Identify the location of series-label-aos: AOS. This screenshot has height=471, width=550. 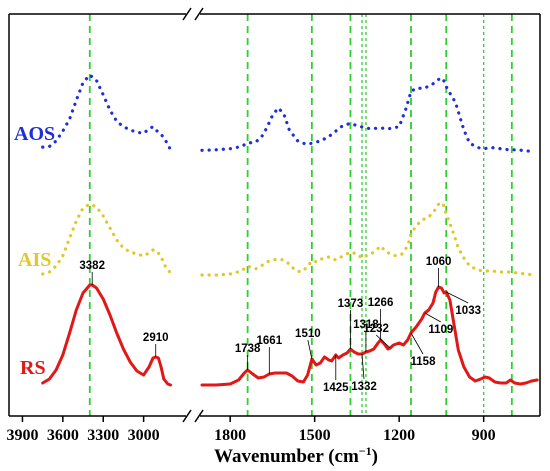
(34, 134).